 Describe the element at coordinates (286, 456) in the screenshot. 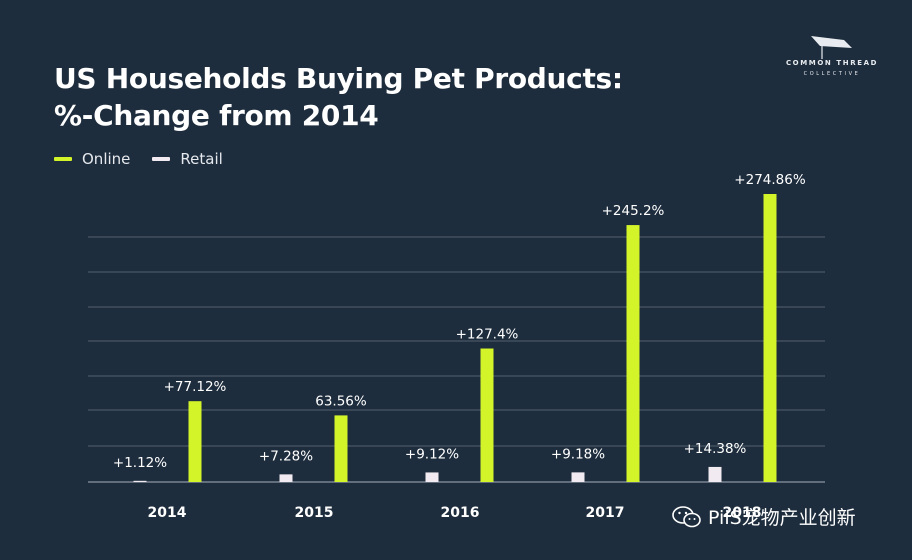

I see `retail-label-2015: +7.28%` at that location.